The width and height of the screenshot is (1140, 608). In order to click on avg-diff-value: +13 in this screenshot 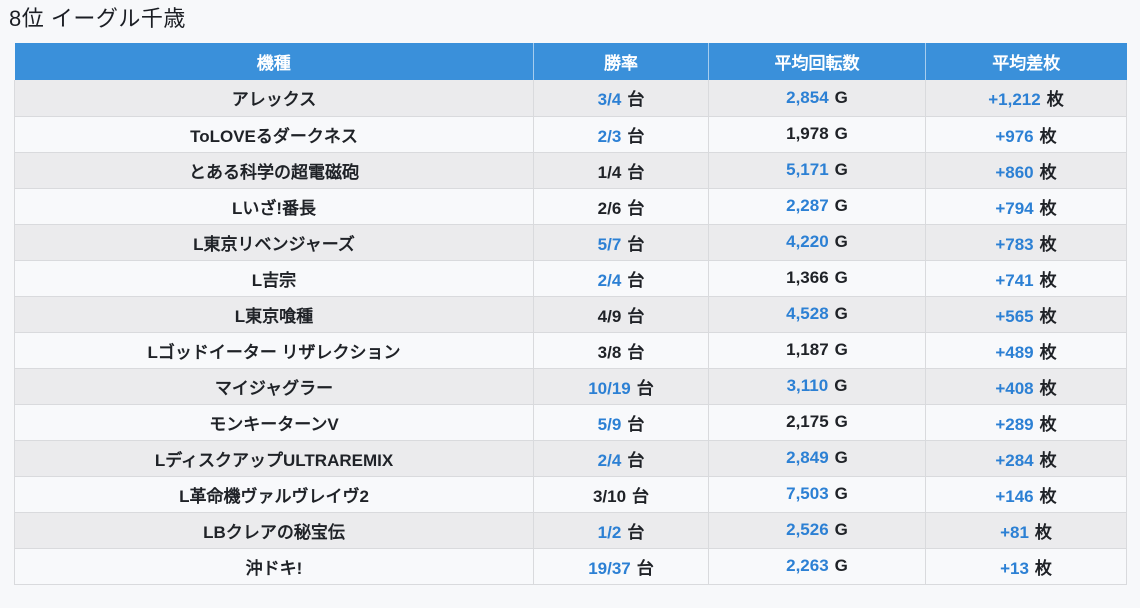, I will do `click(1014, 568)`.